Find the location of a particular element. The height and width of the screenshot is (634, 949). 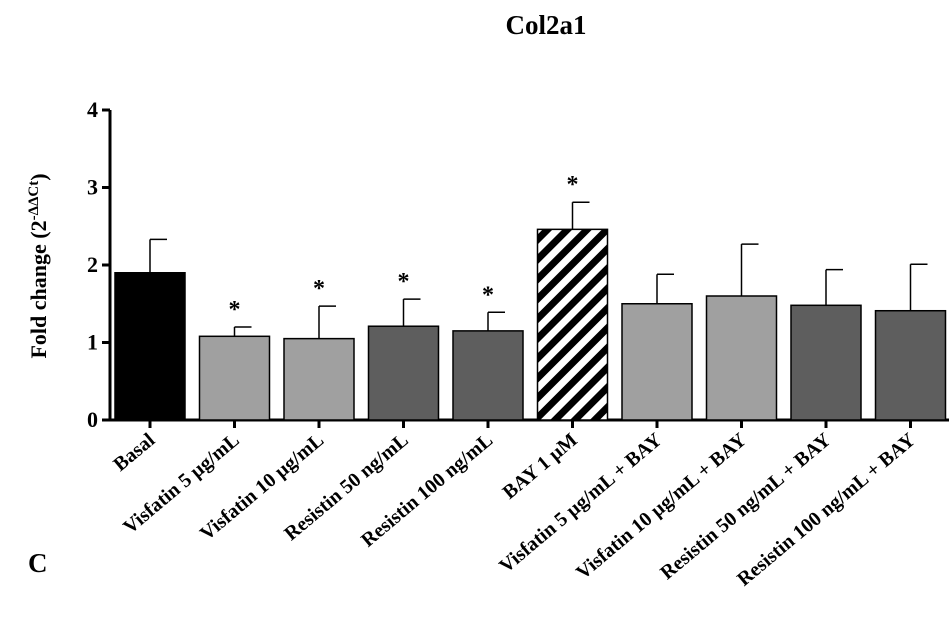

y-tick-label: 1 is located at coordinates (92, 342).